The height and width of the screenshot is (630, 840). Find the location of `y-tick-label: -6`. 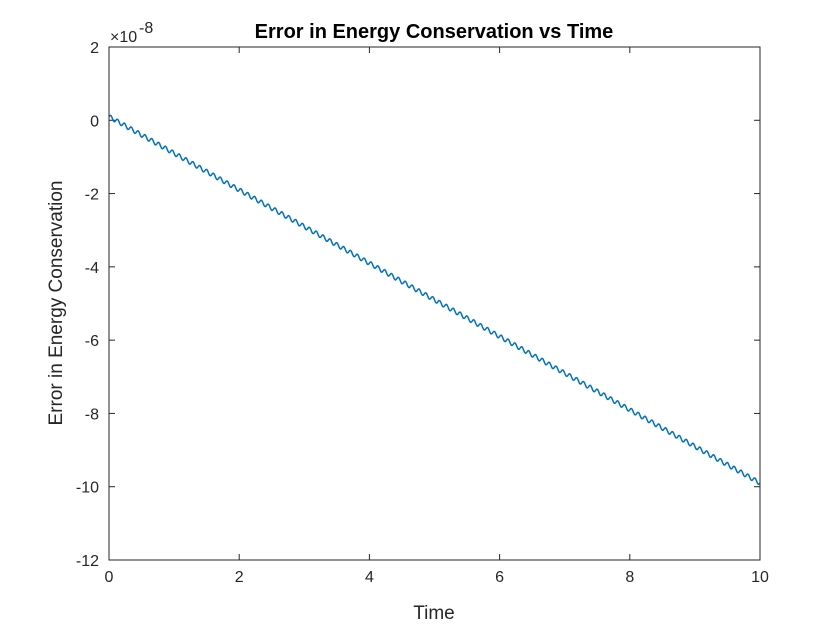

y-tick-label: -6 is located at coordinates (92, 341).